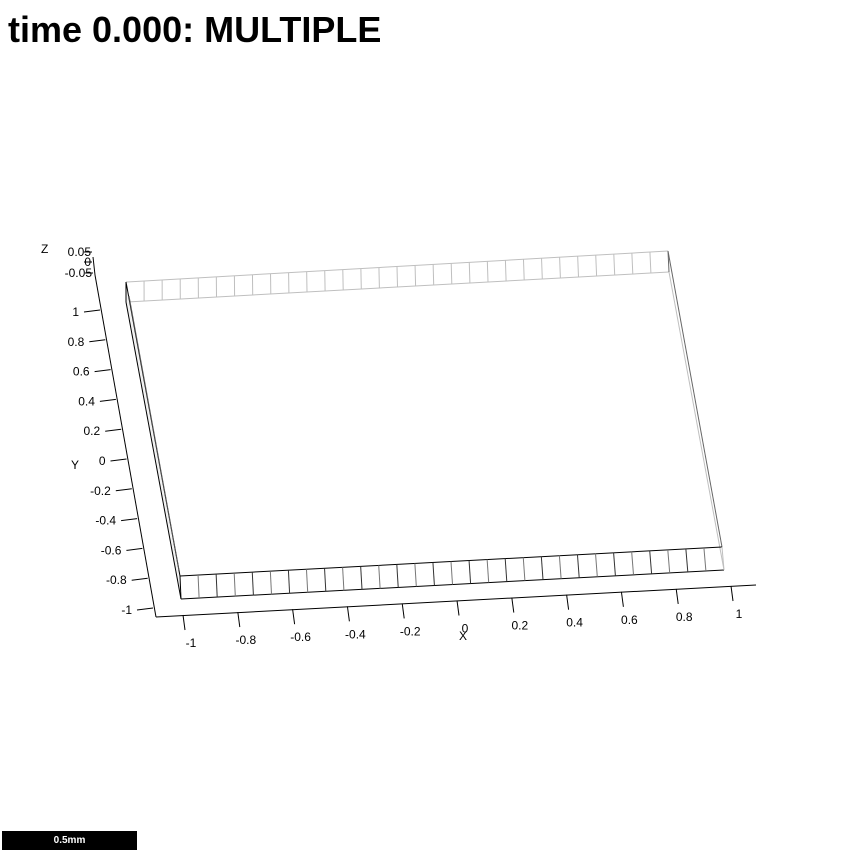  I want to click on y-tick-label: 0.6, so click(81, 372).